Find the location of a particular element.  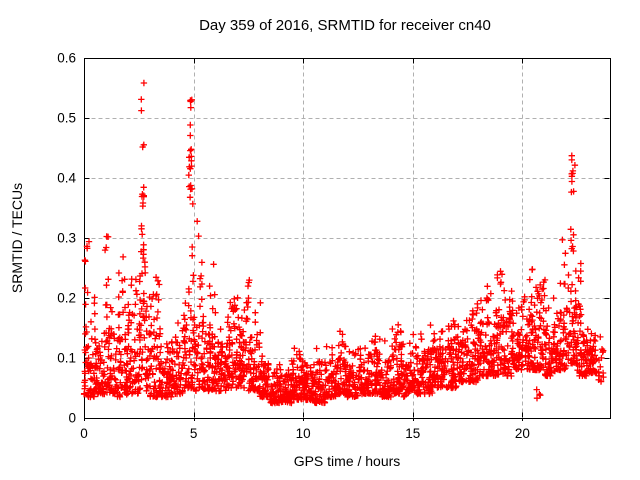

x-tick-label: 15 is located at coordinates (412, 433).